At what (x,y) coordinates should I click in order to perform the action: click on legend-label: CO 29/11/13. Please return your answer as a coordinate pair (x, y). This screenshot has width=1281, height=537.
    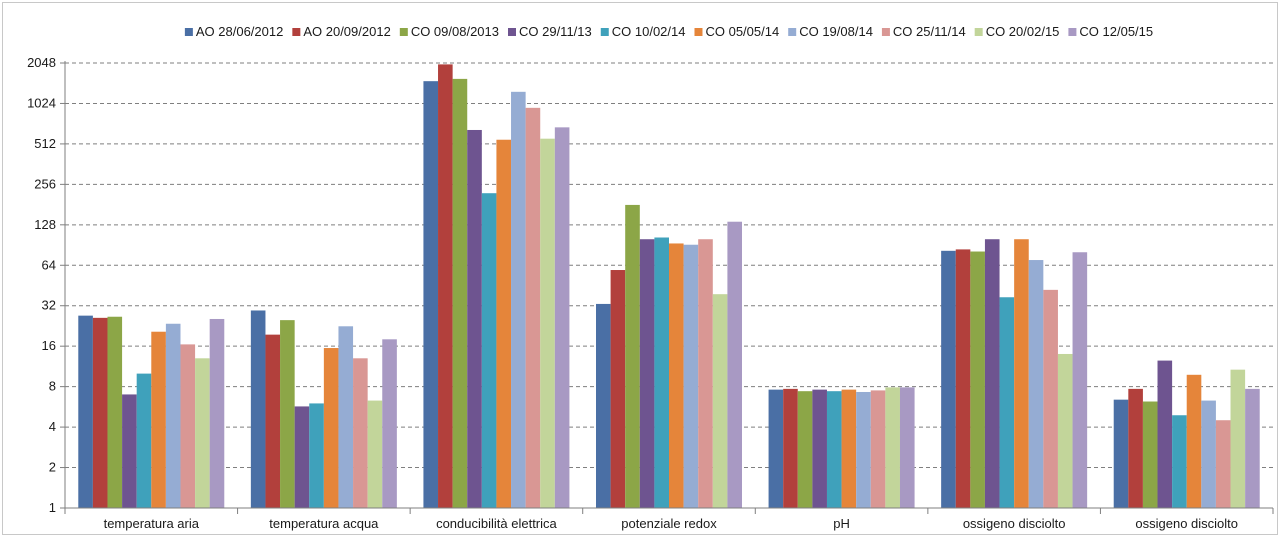
    Looking at the image, I should click on (555, 31).